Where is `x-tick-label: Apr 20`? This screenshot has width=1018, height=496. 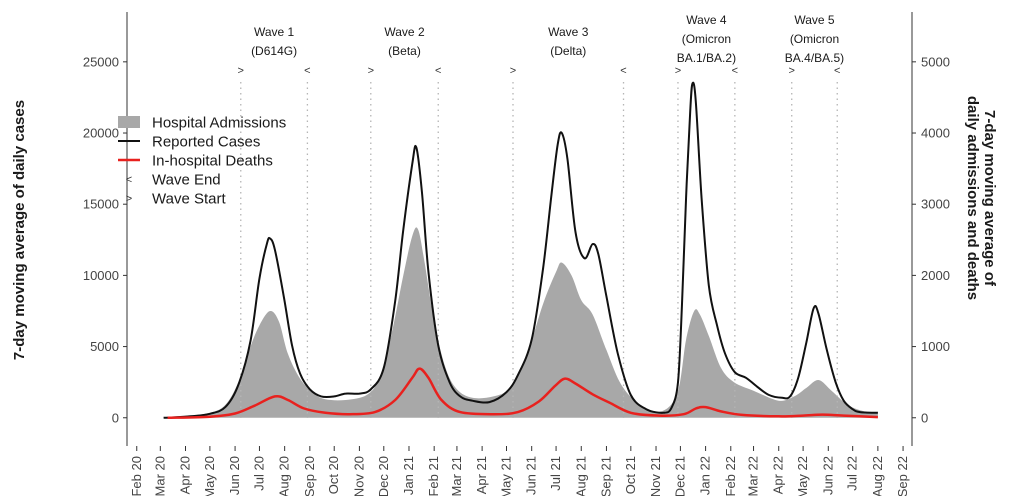 x-tick-label: Apr 20 is located at coordinates (185, 475).